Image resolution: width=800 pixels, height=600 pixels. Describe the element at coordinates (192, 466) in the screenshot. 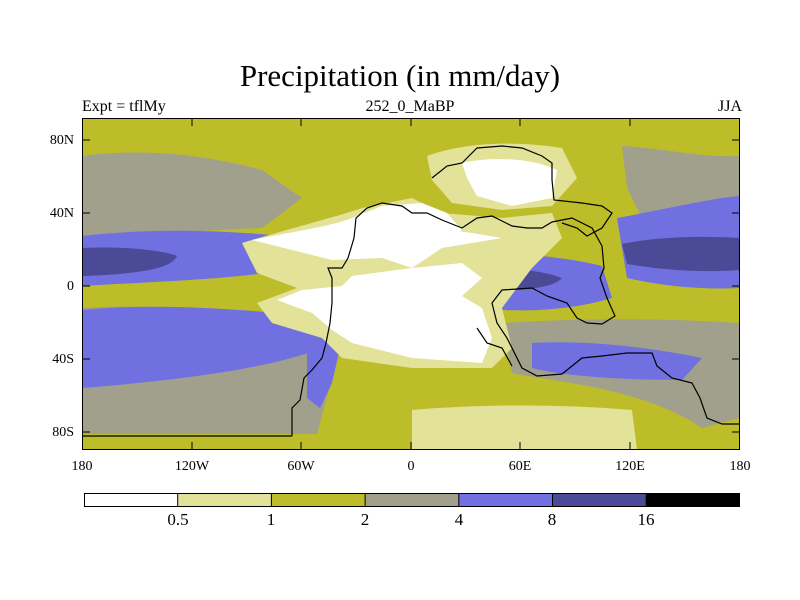

I see `x-tick-label: 120W` at that location.